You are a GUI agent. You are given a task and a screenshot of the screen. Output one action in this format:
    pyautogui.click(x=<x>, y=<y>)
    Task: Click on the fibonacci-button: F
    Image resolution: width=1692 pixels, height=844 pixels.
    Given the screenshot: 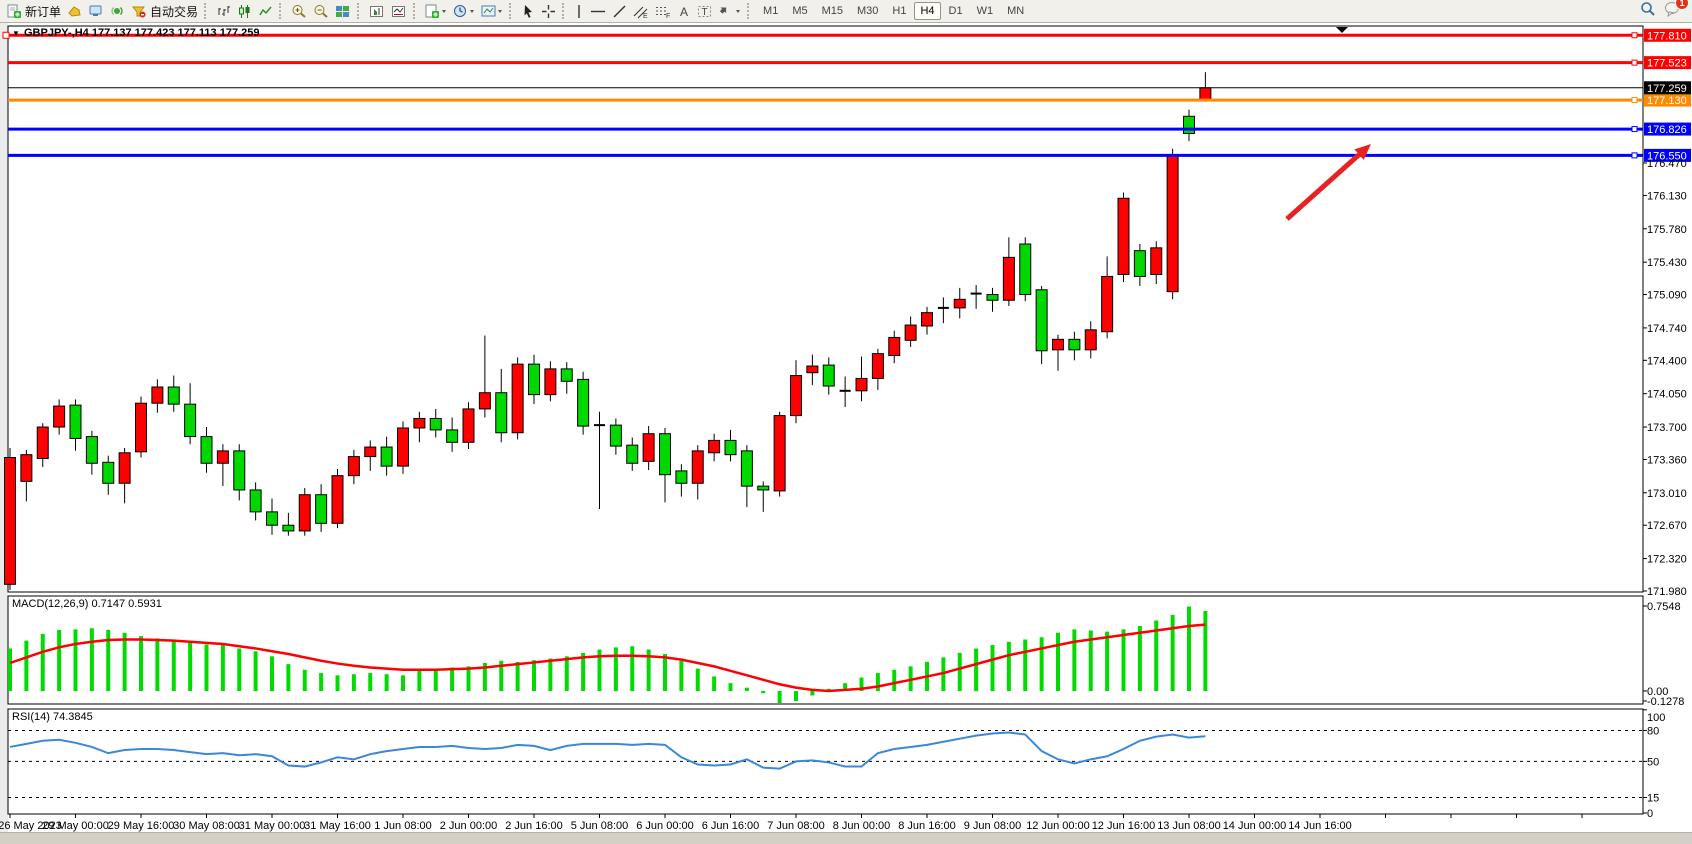 What is the action you would take?
    pyautogui.click(x=663, y=11)
    